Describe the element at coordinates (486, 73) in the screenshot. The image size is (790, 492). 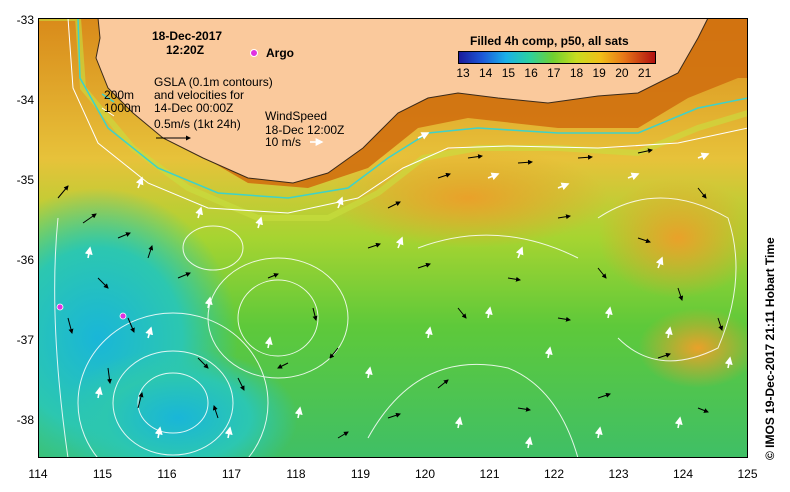
I see `colorbar-tick-label: 14` at that location.